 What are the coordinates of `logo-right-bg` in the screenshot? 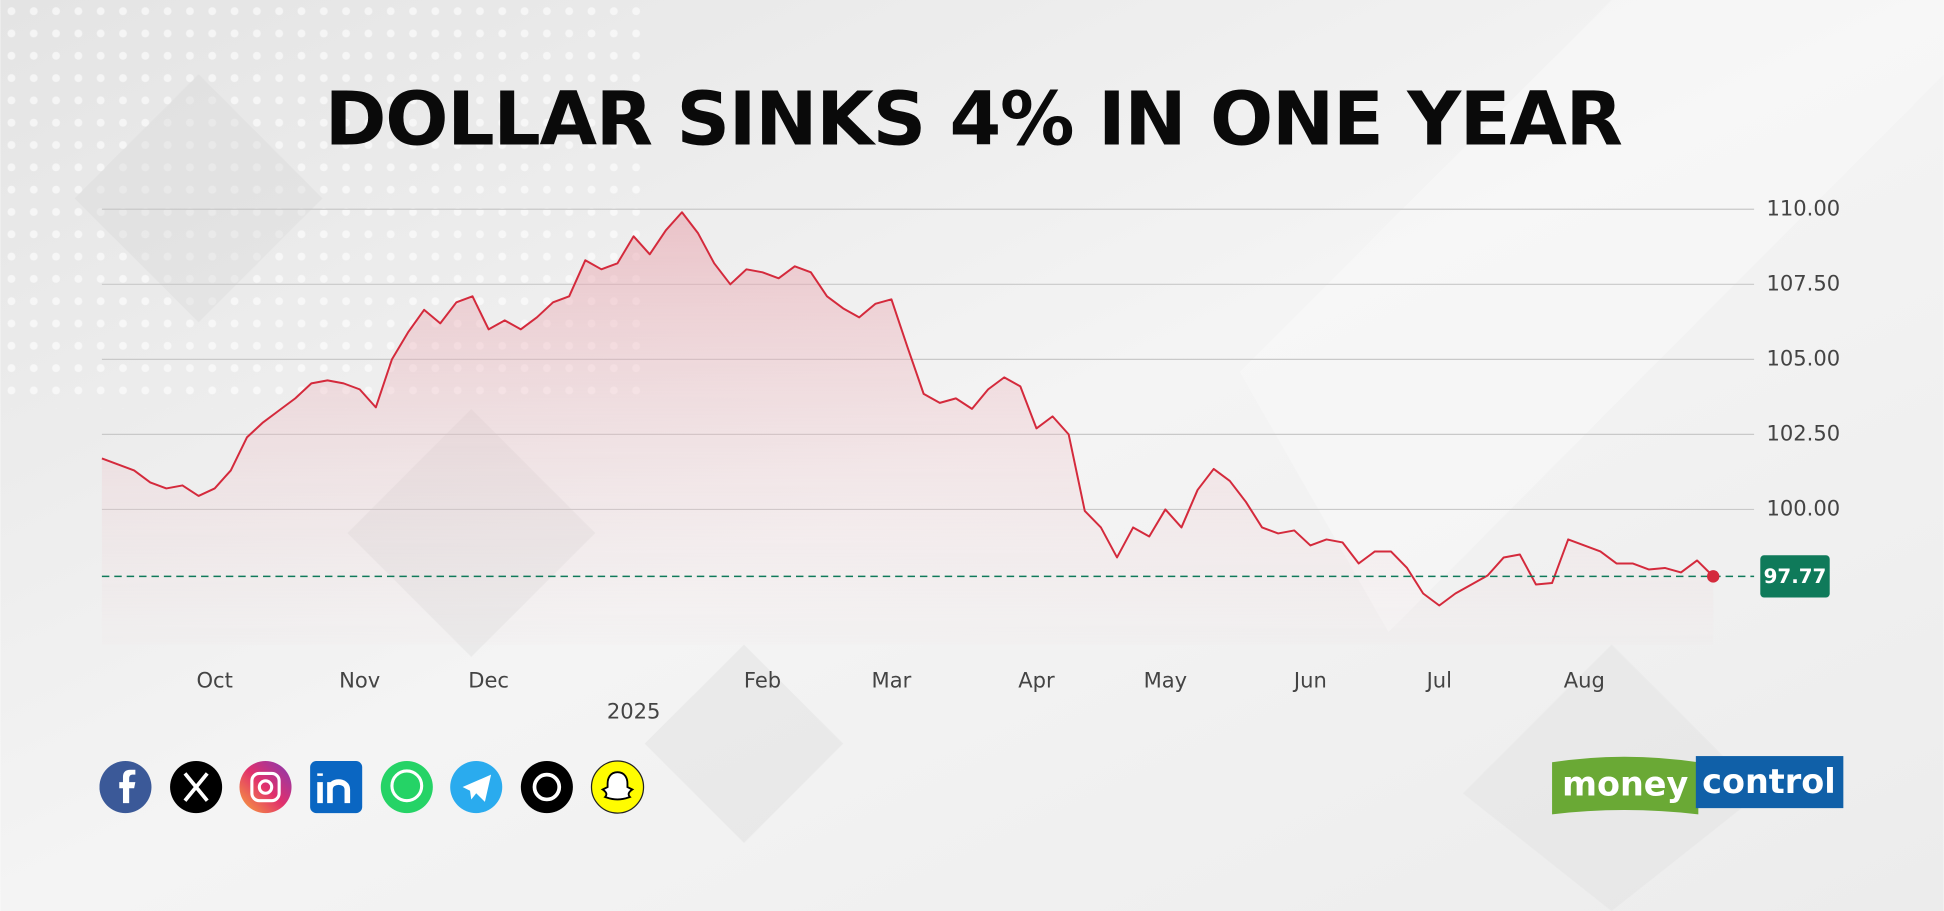 It's located at (1769, 782).